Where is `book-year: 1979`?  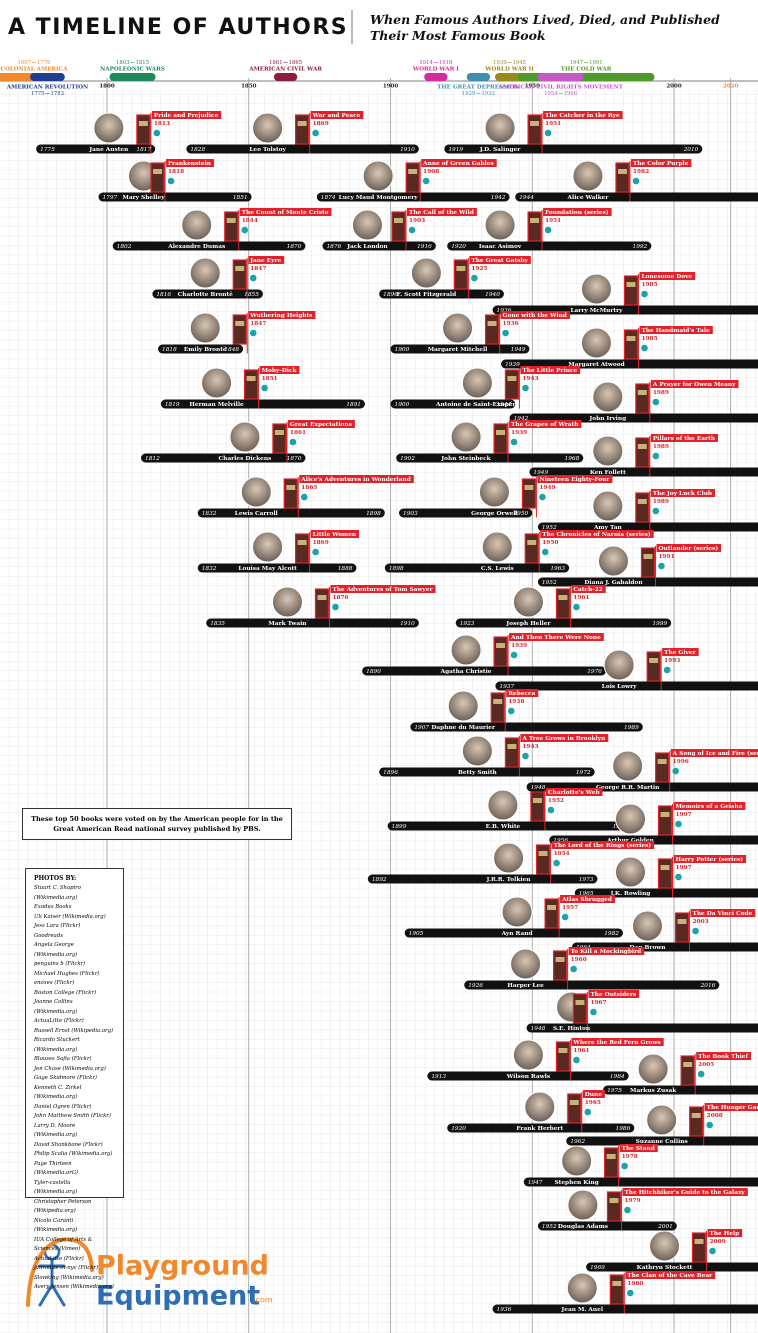 book-year: 1979 is located at coordinates (632, 1201).